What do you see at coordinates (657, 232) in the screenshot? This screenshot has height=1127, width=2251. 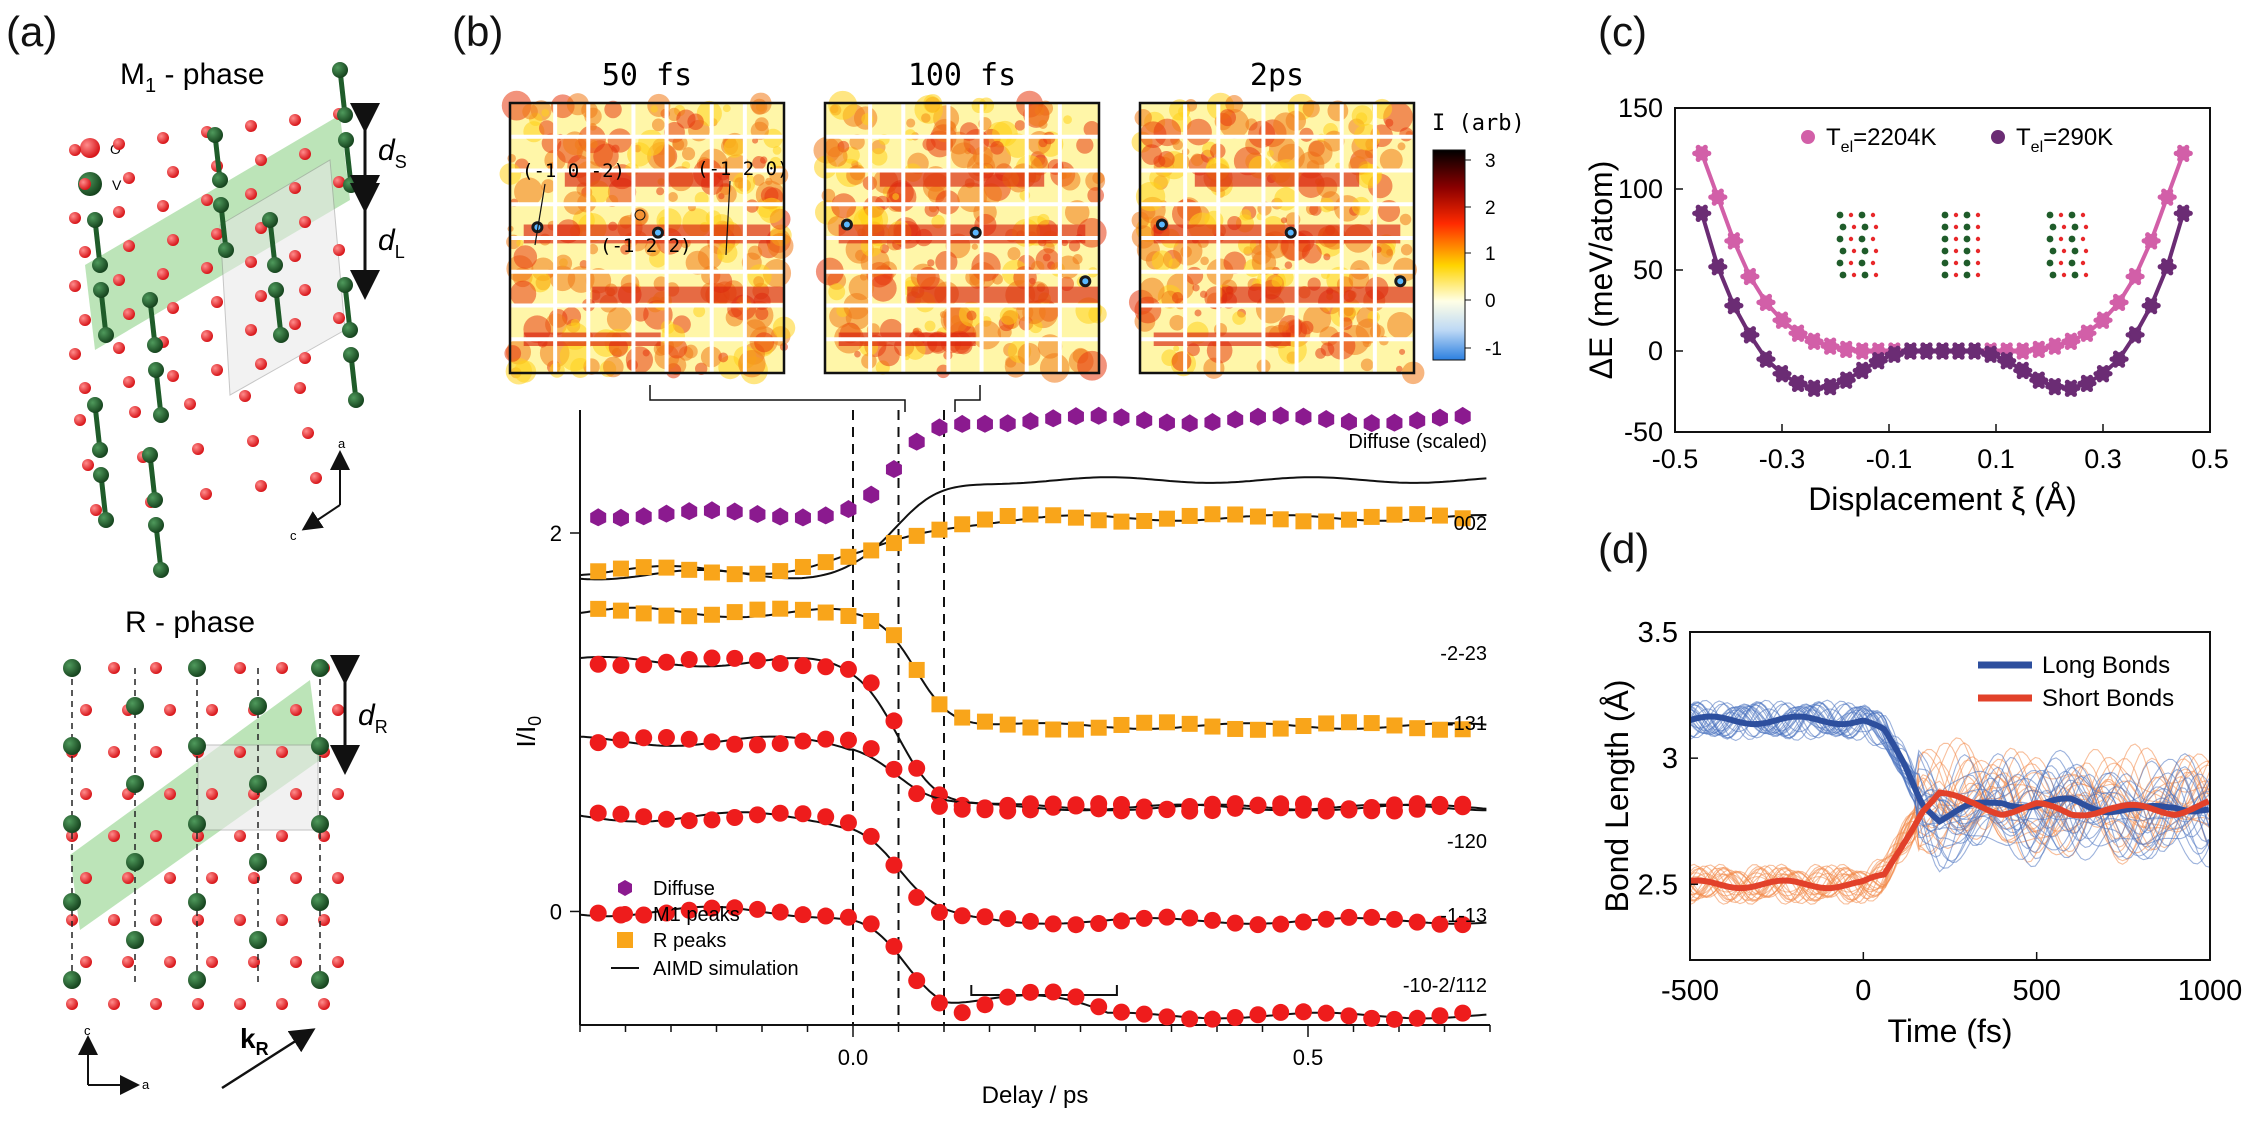 I see `bragg-spot-core` at bounding box center [657, 232].